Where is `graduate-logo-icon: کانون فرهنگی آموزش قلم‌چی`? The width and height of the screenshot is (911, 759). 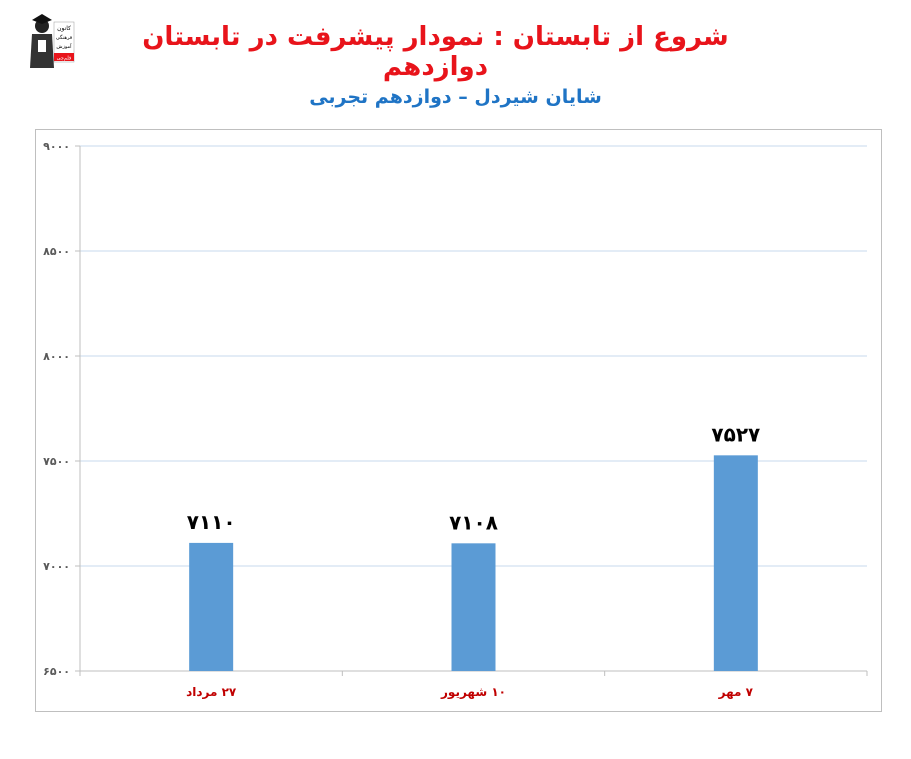
graduate-logo-icon: کانون فرهنگی آموزش قلم‌چی is located at coordinates (52, 41).